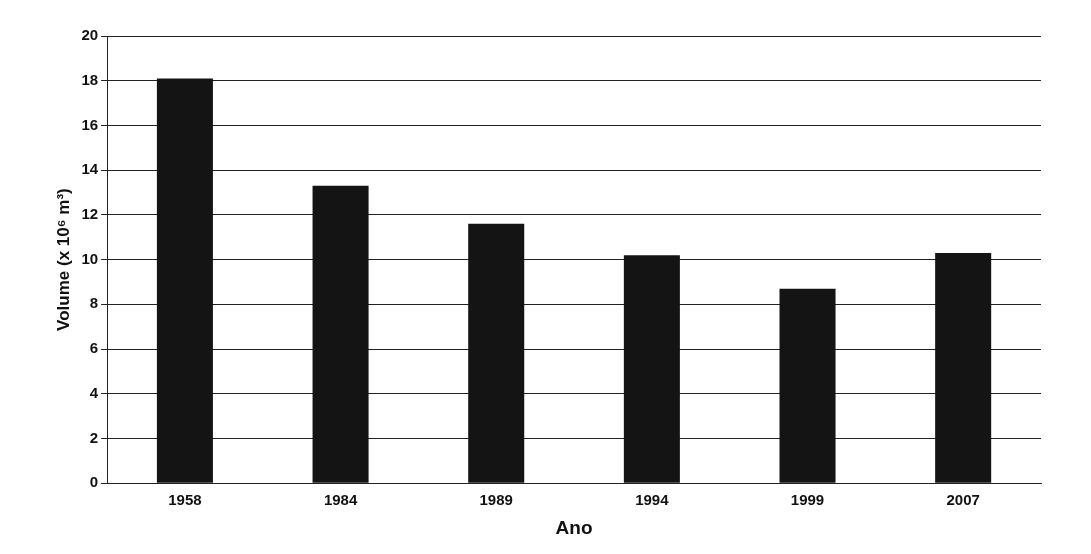 This screenshot has height=554, width=1091. I want to click on y-tick-label: 4, so click(94, 392).